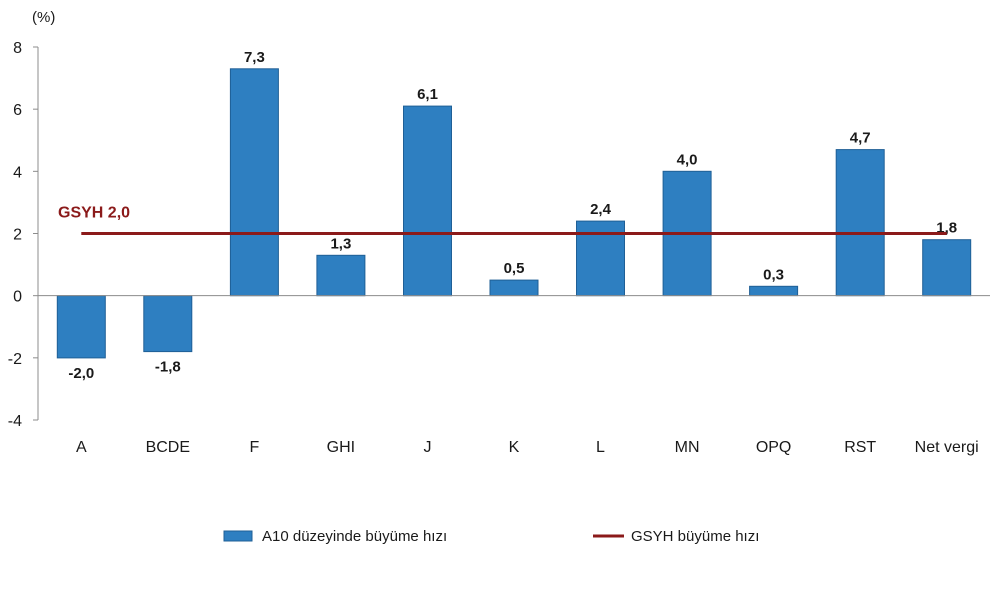  I want to click on y-axis: -4 -2 0 2 4 6 8, so click(23, 235).